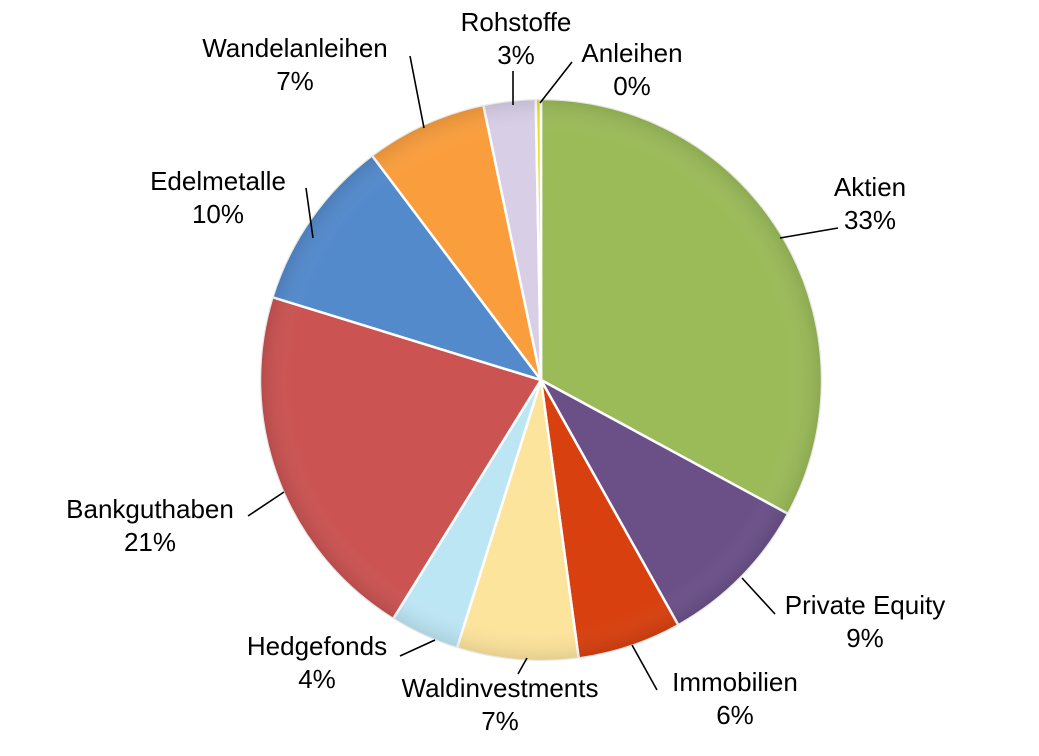 Image resolution: width=1039 pixels, height=756 pixels. Describe the element at coordinates (735, 682) in the screenshot. I see `slice-label-immobilien: Immobilien` at that location.